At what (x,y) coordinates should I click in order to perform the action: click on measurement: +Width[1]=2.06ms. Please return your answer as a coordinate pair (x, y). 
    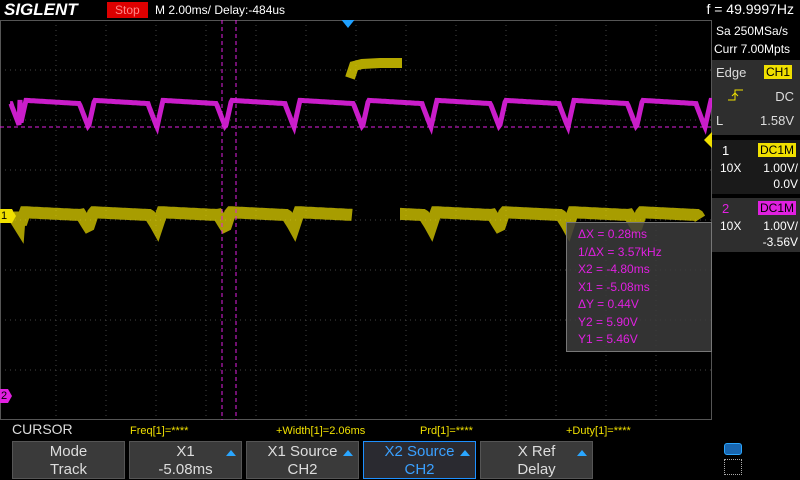
    Looking at the image, I should click on (321, 431).